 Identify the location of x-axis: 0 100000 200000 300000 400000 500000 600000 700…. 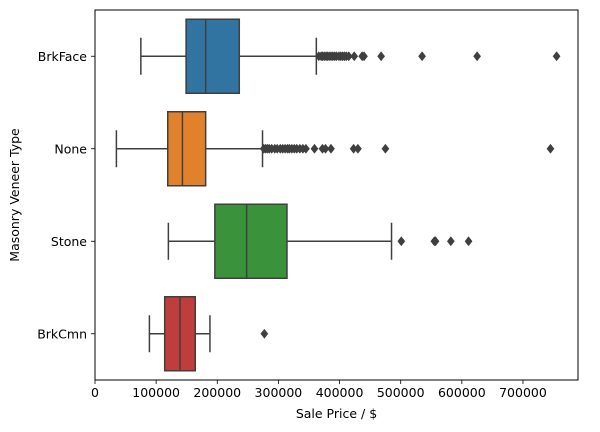
(319, 390).